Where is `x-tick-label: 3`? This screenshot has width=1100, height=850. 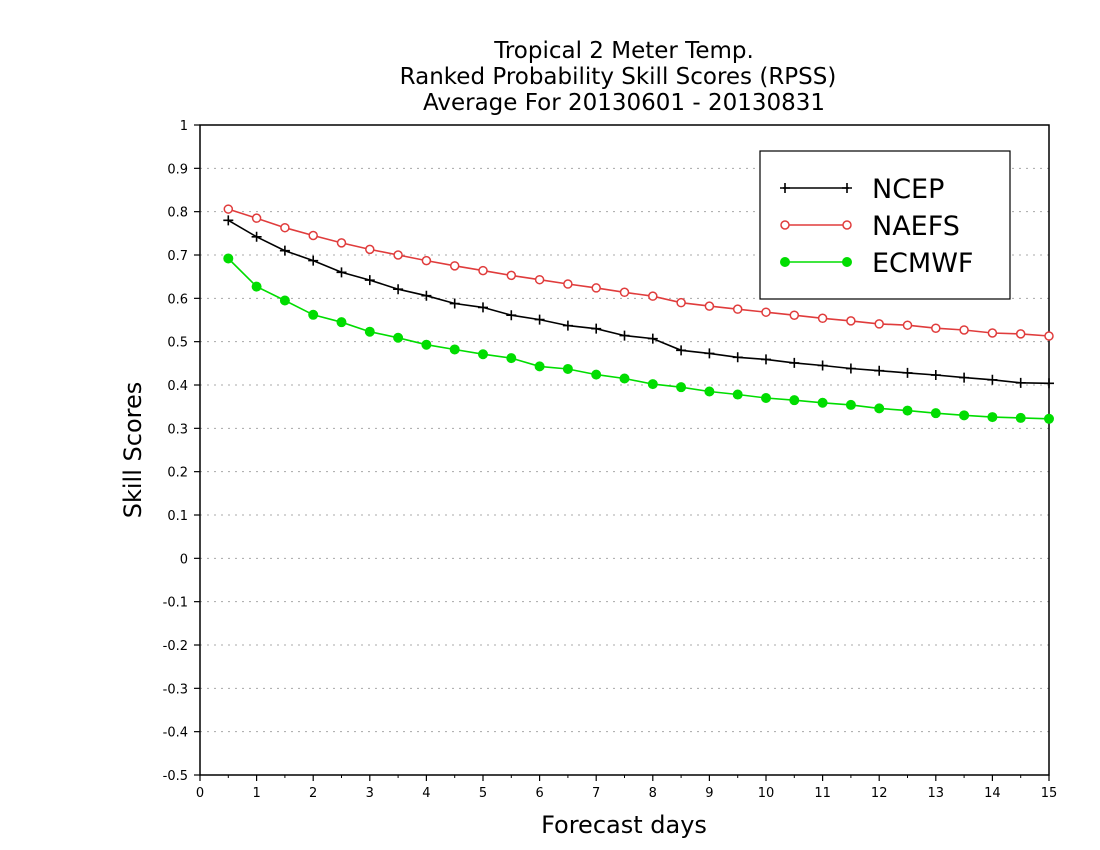 x-tick-label: 3 is located at coordinates (370, 793).